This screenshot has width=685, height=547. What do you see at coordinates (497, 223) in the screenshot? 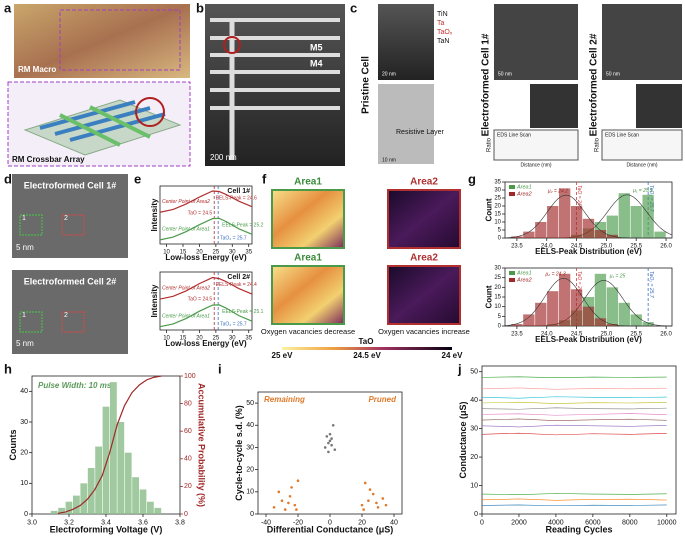
I see `y-tick-label: 10` at bounding box center [497, 223].